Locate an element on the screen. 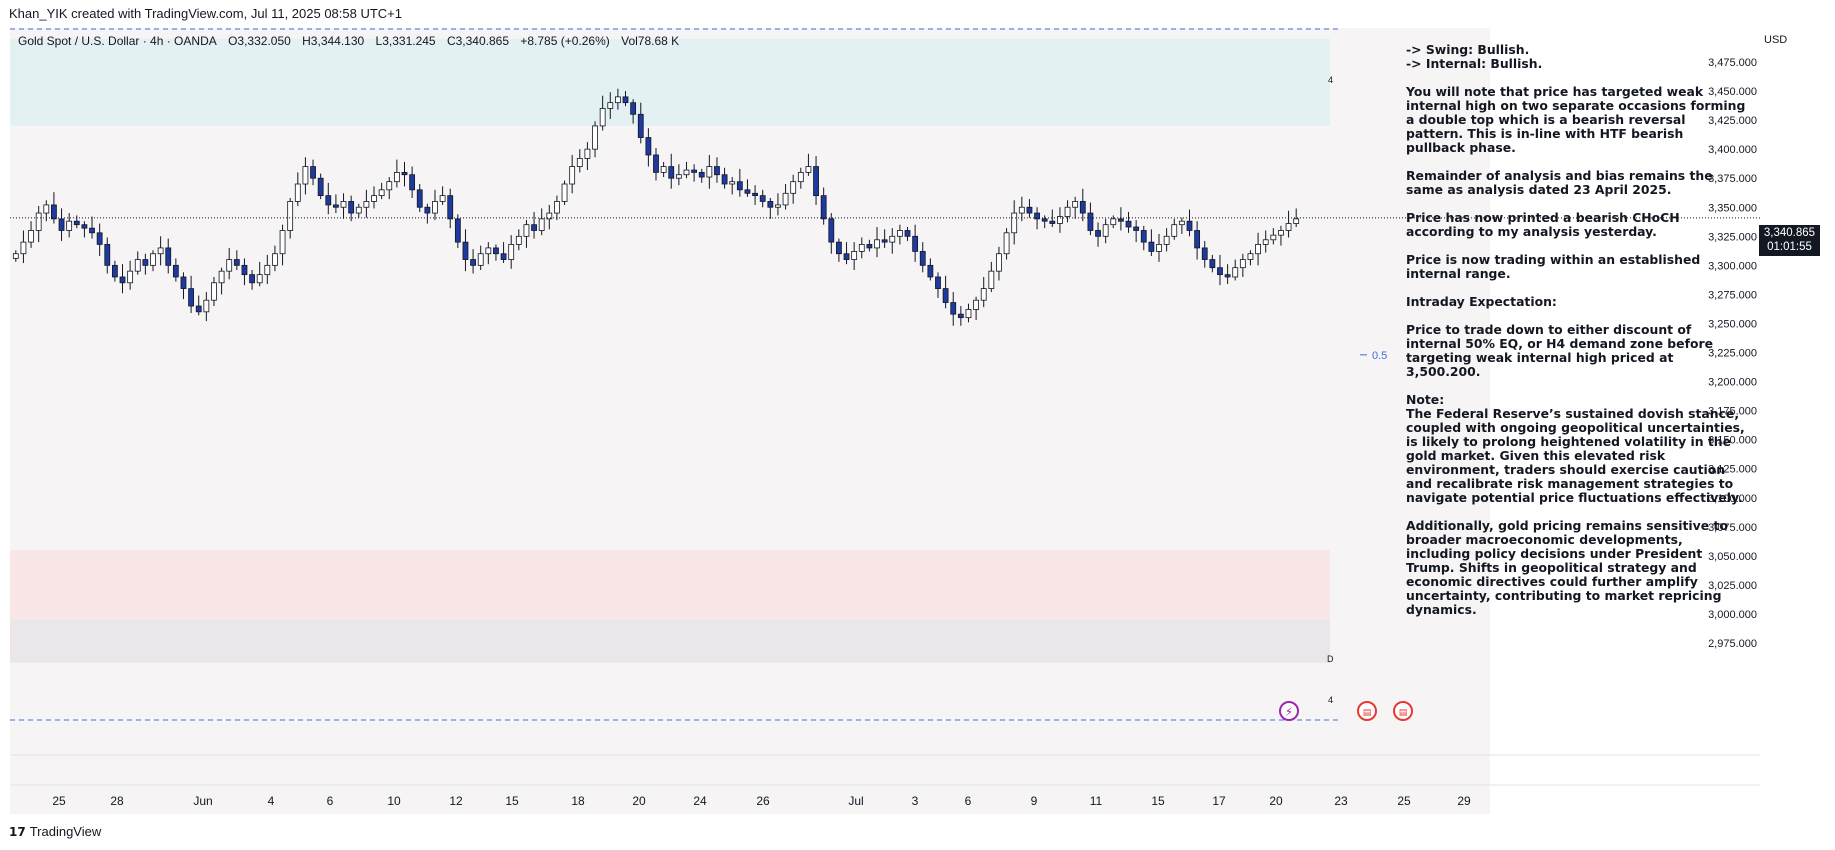  y-tick-label: 3,425.000 is located at coordinates (1732, 121).